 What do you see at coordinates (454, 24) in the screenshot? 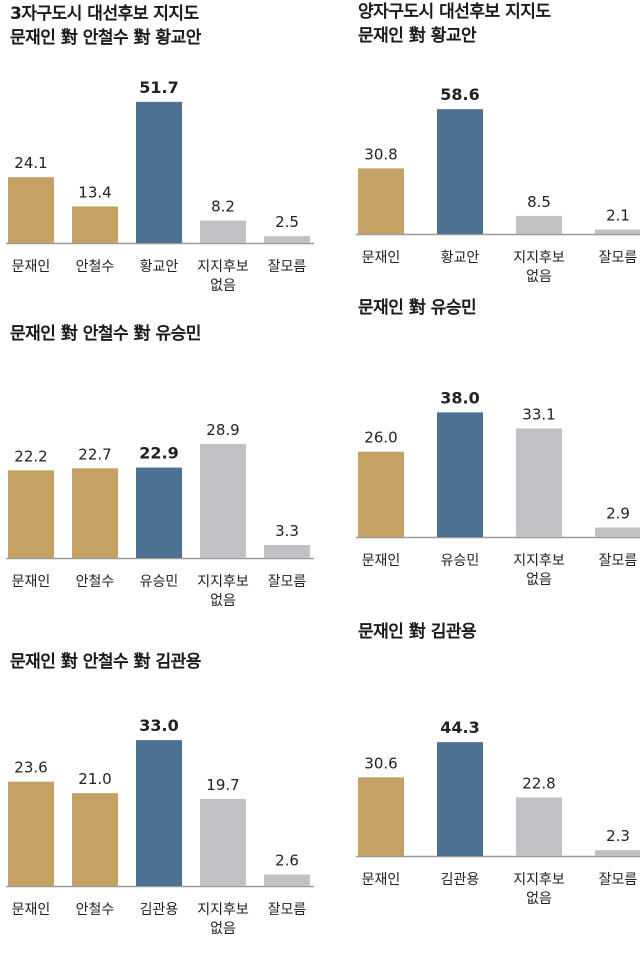
I see `chart-title-right-1: 양자구도시 대선후보 지지도 문재인 對 황교안` at bounding box center [454, 24].